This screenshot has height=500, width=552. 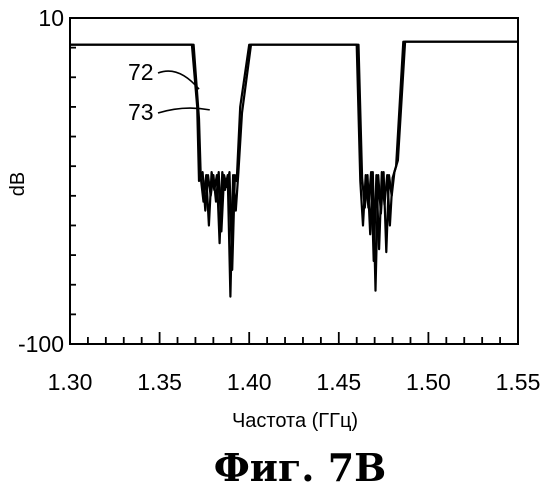 What do you see at coordinates (249, 382) in the screenshot?
I see `x-tick-label: 1.40` at bounding box center [249, 382].